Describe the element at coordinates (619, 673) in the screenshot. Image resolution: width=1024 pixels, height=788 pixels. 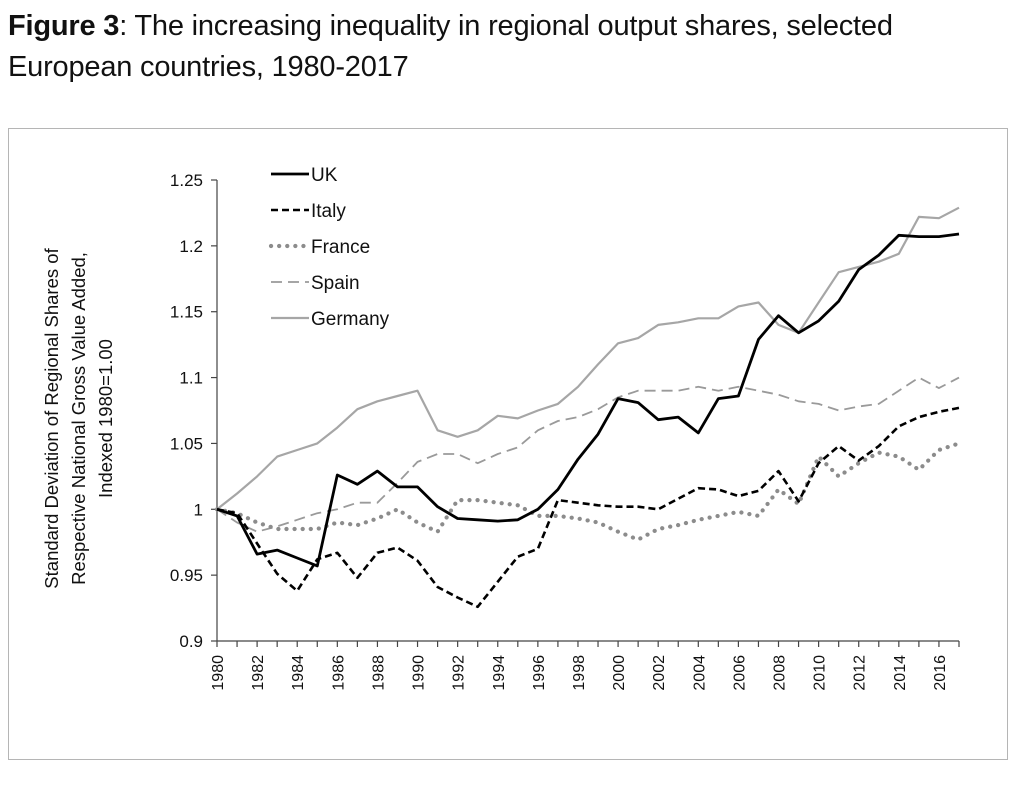
I see `x-tick-label: 2000` at that location.